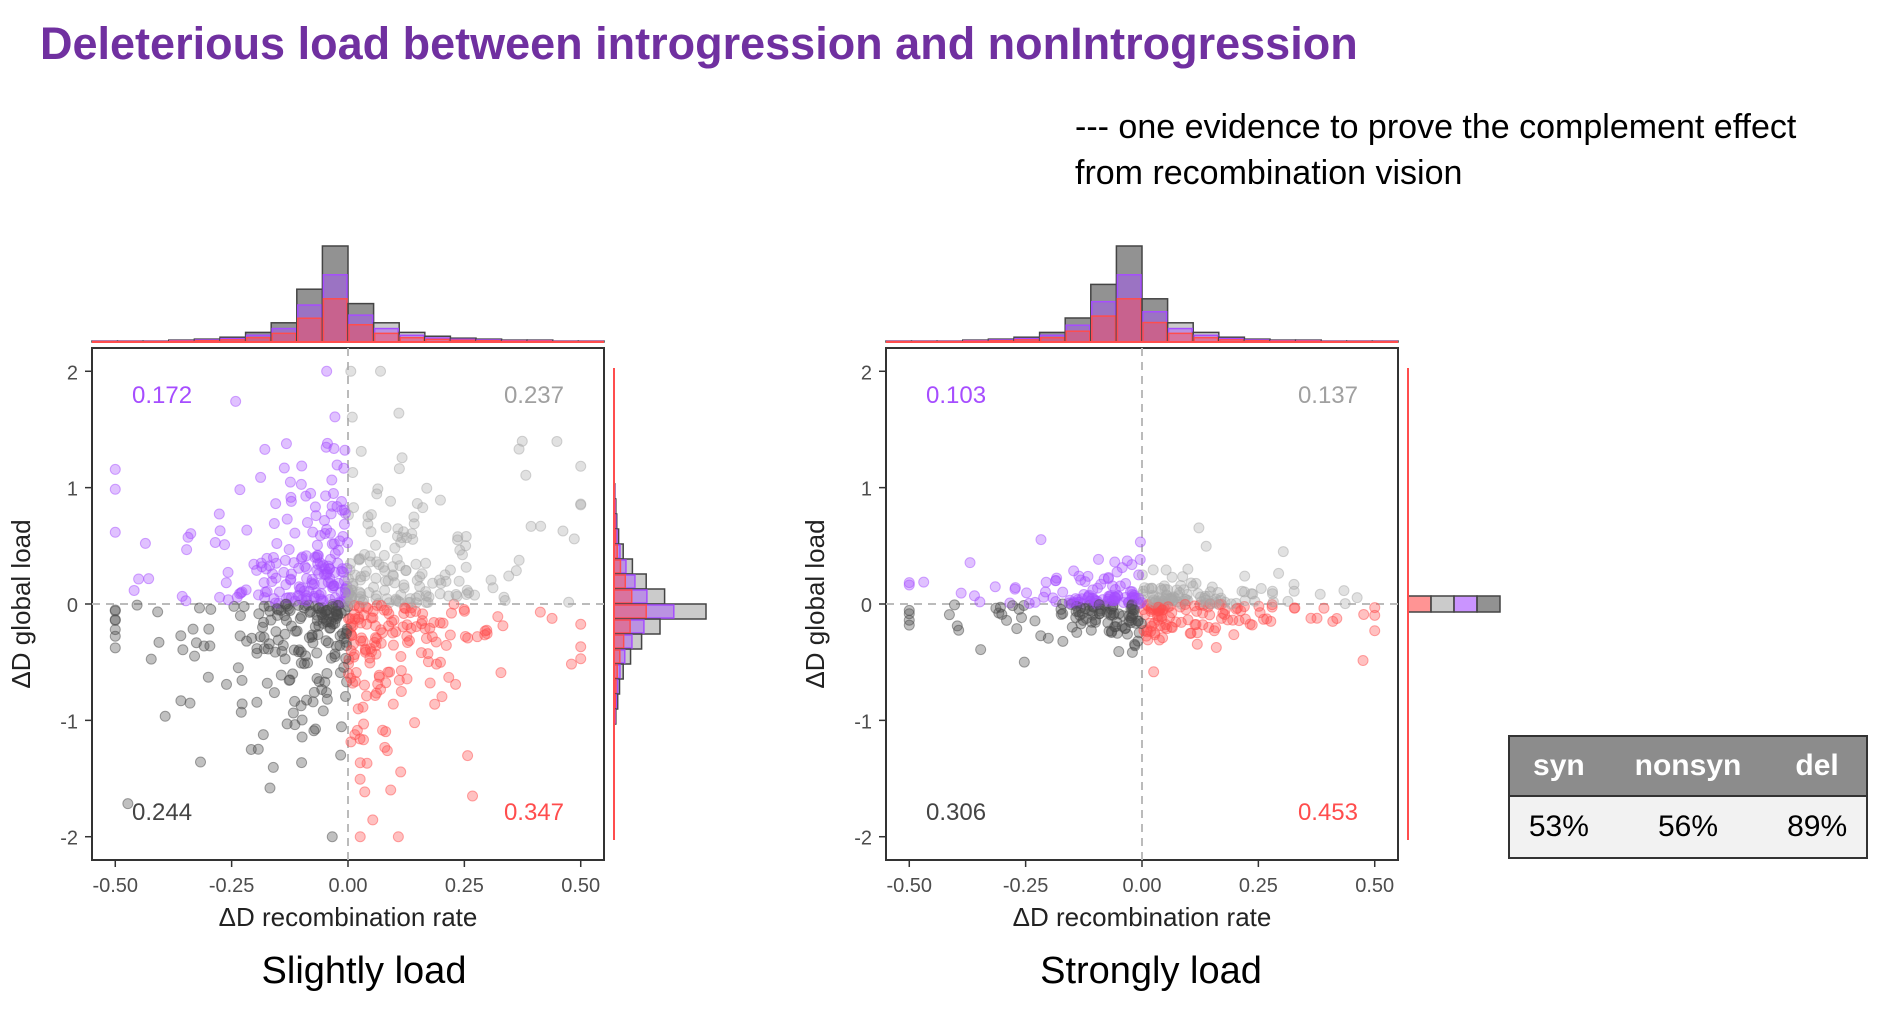  Describe the element at coordinates (1688, 827) in the screenshot. I see `stats-table-value-row: 53% 56% 89%` at that location.